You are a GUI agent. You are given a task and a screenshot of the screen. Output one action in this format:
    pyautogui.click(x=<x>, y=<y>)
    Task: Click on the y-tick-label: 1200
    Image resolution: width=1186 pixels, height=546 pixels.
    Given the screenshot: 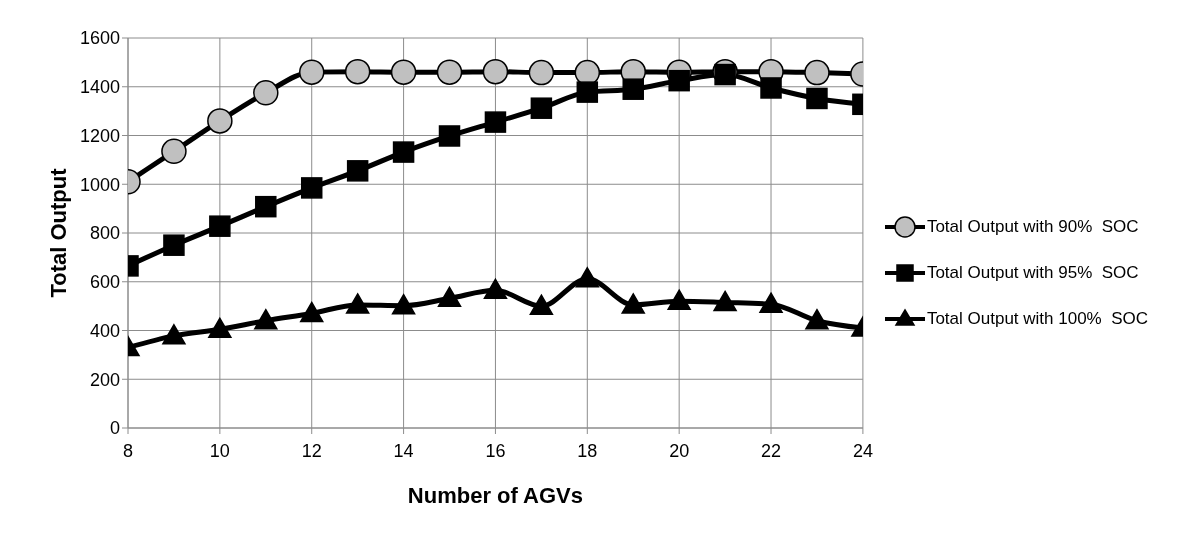 What is the action you would take?
    pyautogui.click(x=99, y=135)
    